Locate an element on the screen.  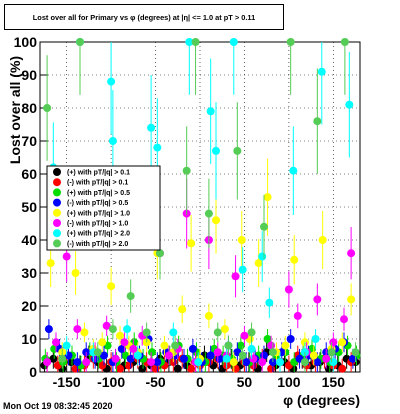
legend-box is located at coordinates (103, 208).